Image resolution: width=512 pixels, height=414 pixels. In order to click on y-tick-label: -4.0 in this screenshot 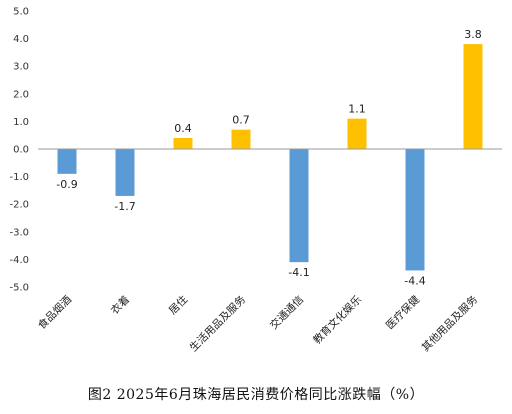, I will do `click(19, 260)`.